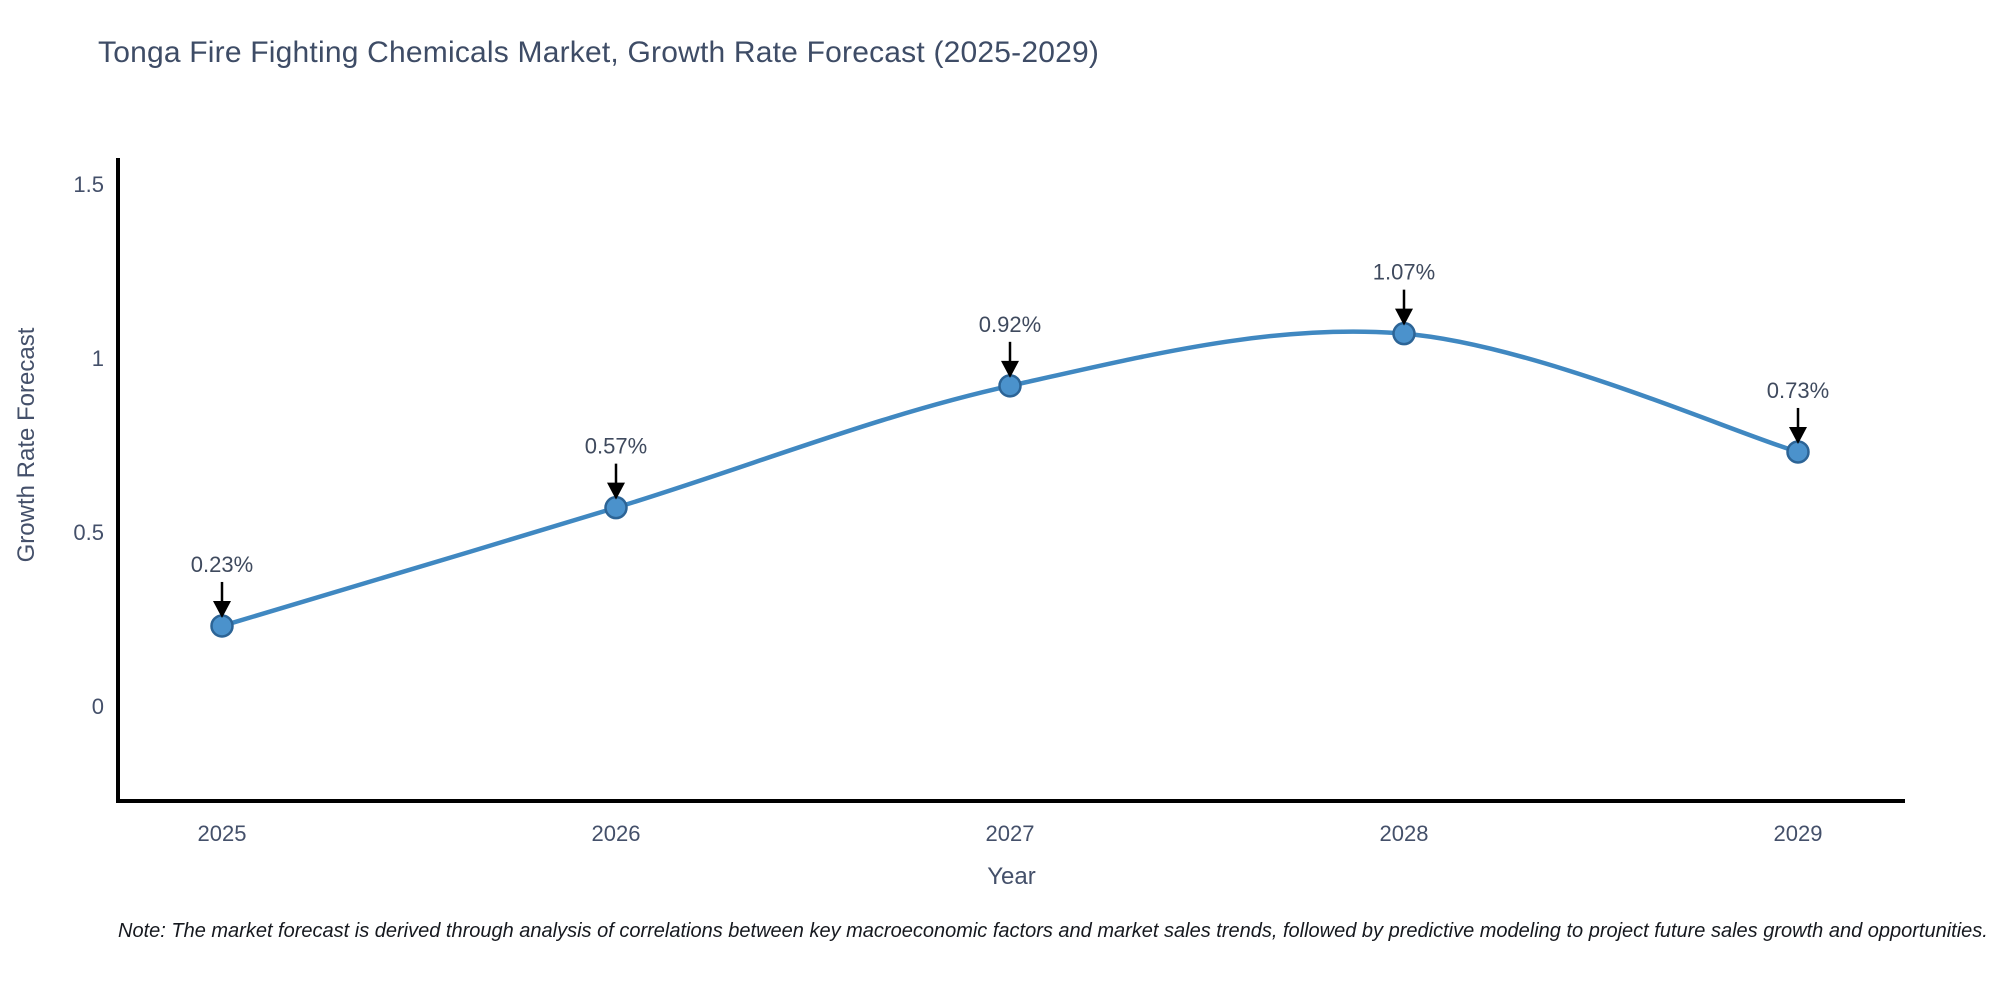  What do you see at coordinates (88, 184) in the screenshot?
I see `y-tick-label: 1.5` at bounding box center [88, 184].